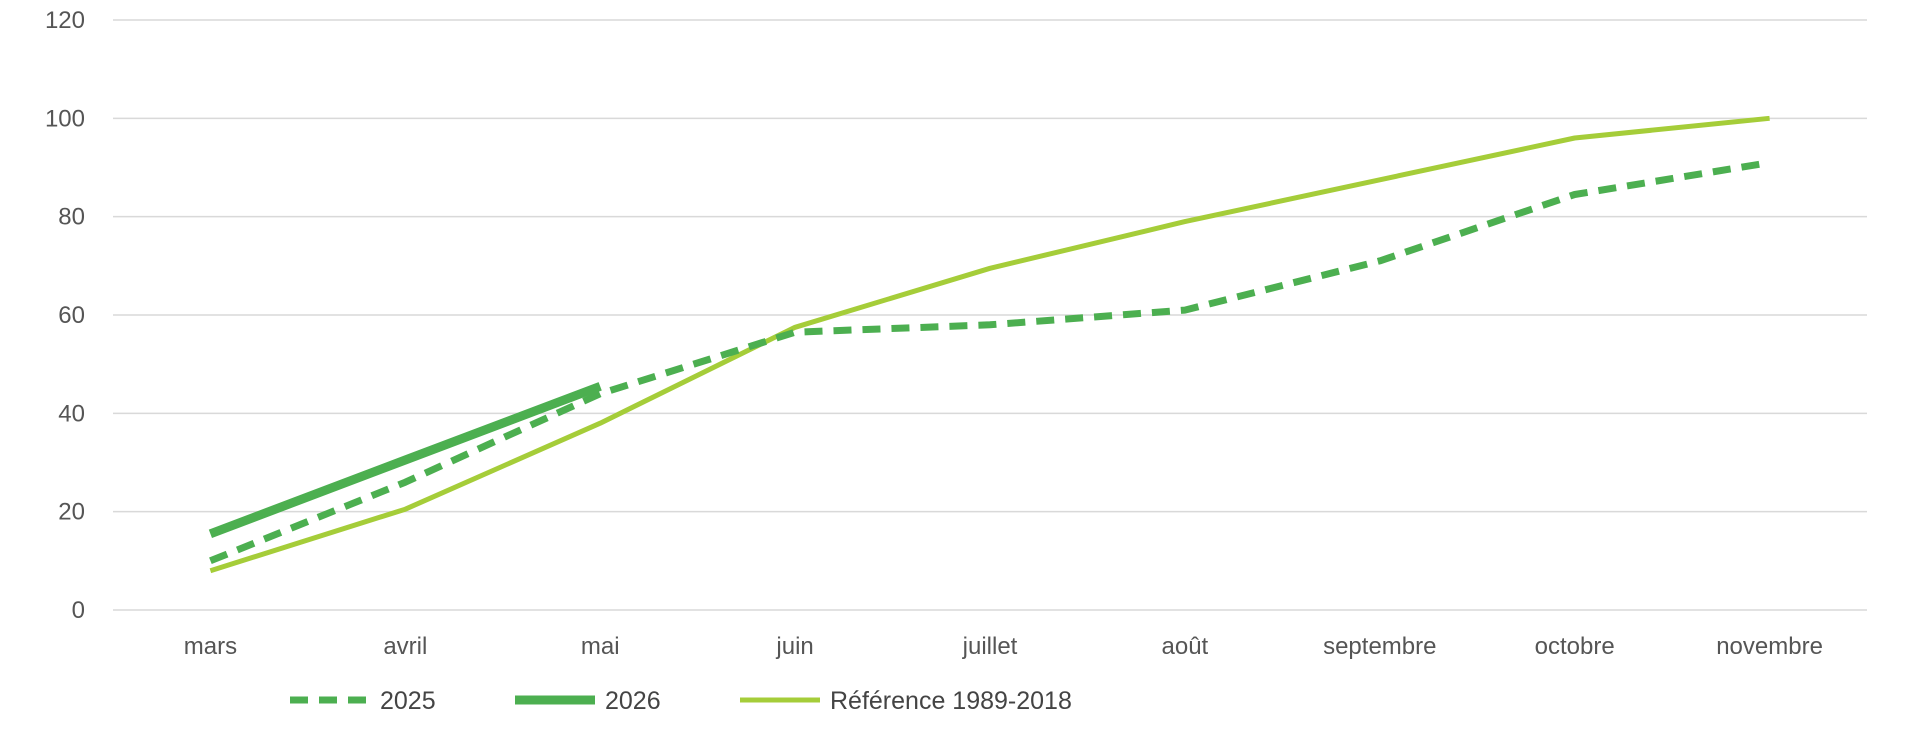  I want to click on x-tick-label: juillet, so click(990, 646).